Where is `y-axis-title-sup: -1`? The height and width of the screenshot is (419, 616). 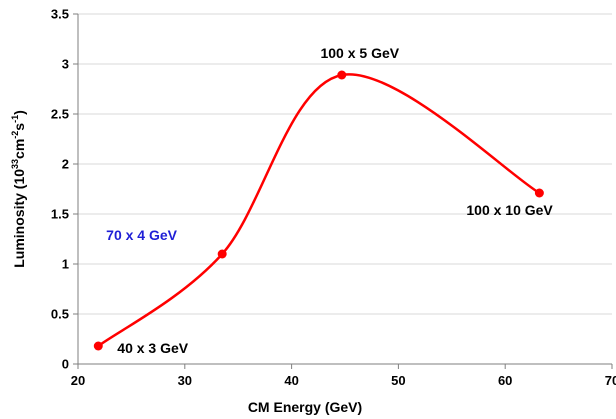 y-axis-title-sup: -1 is located at coordinates (15, 119).